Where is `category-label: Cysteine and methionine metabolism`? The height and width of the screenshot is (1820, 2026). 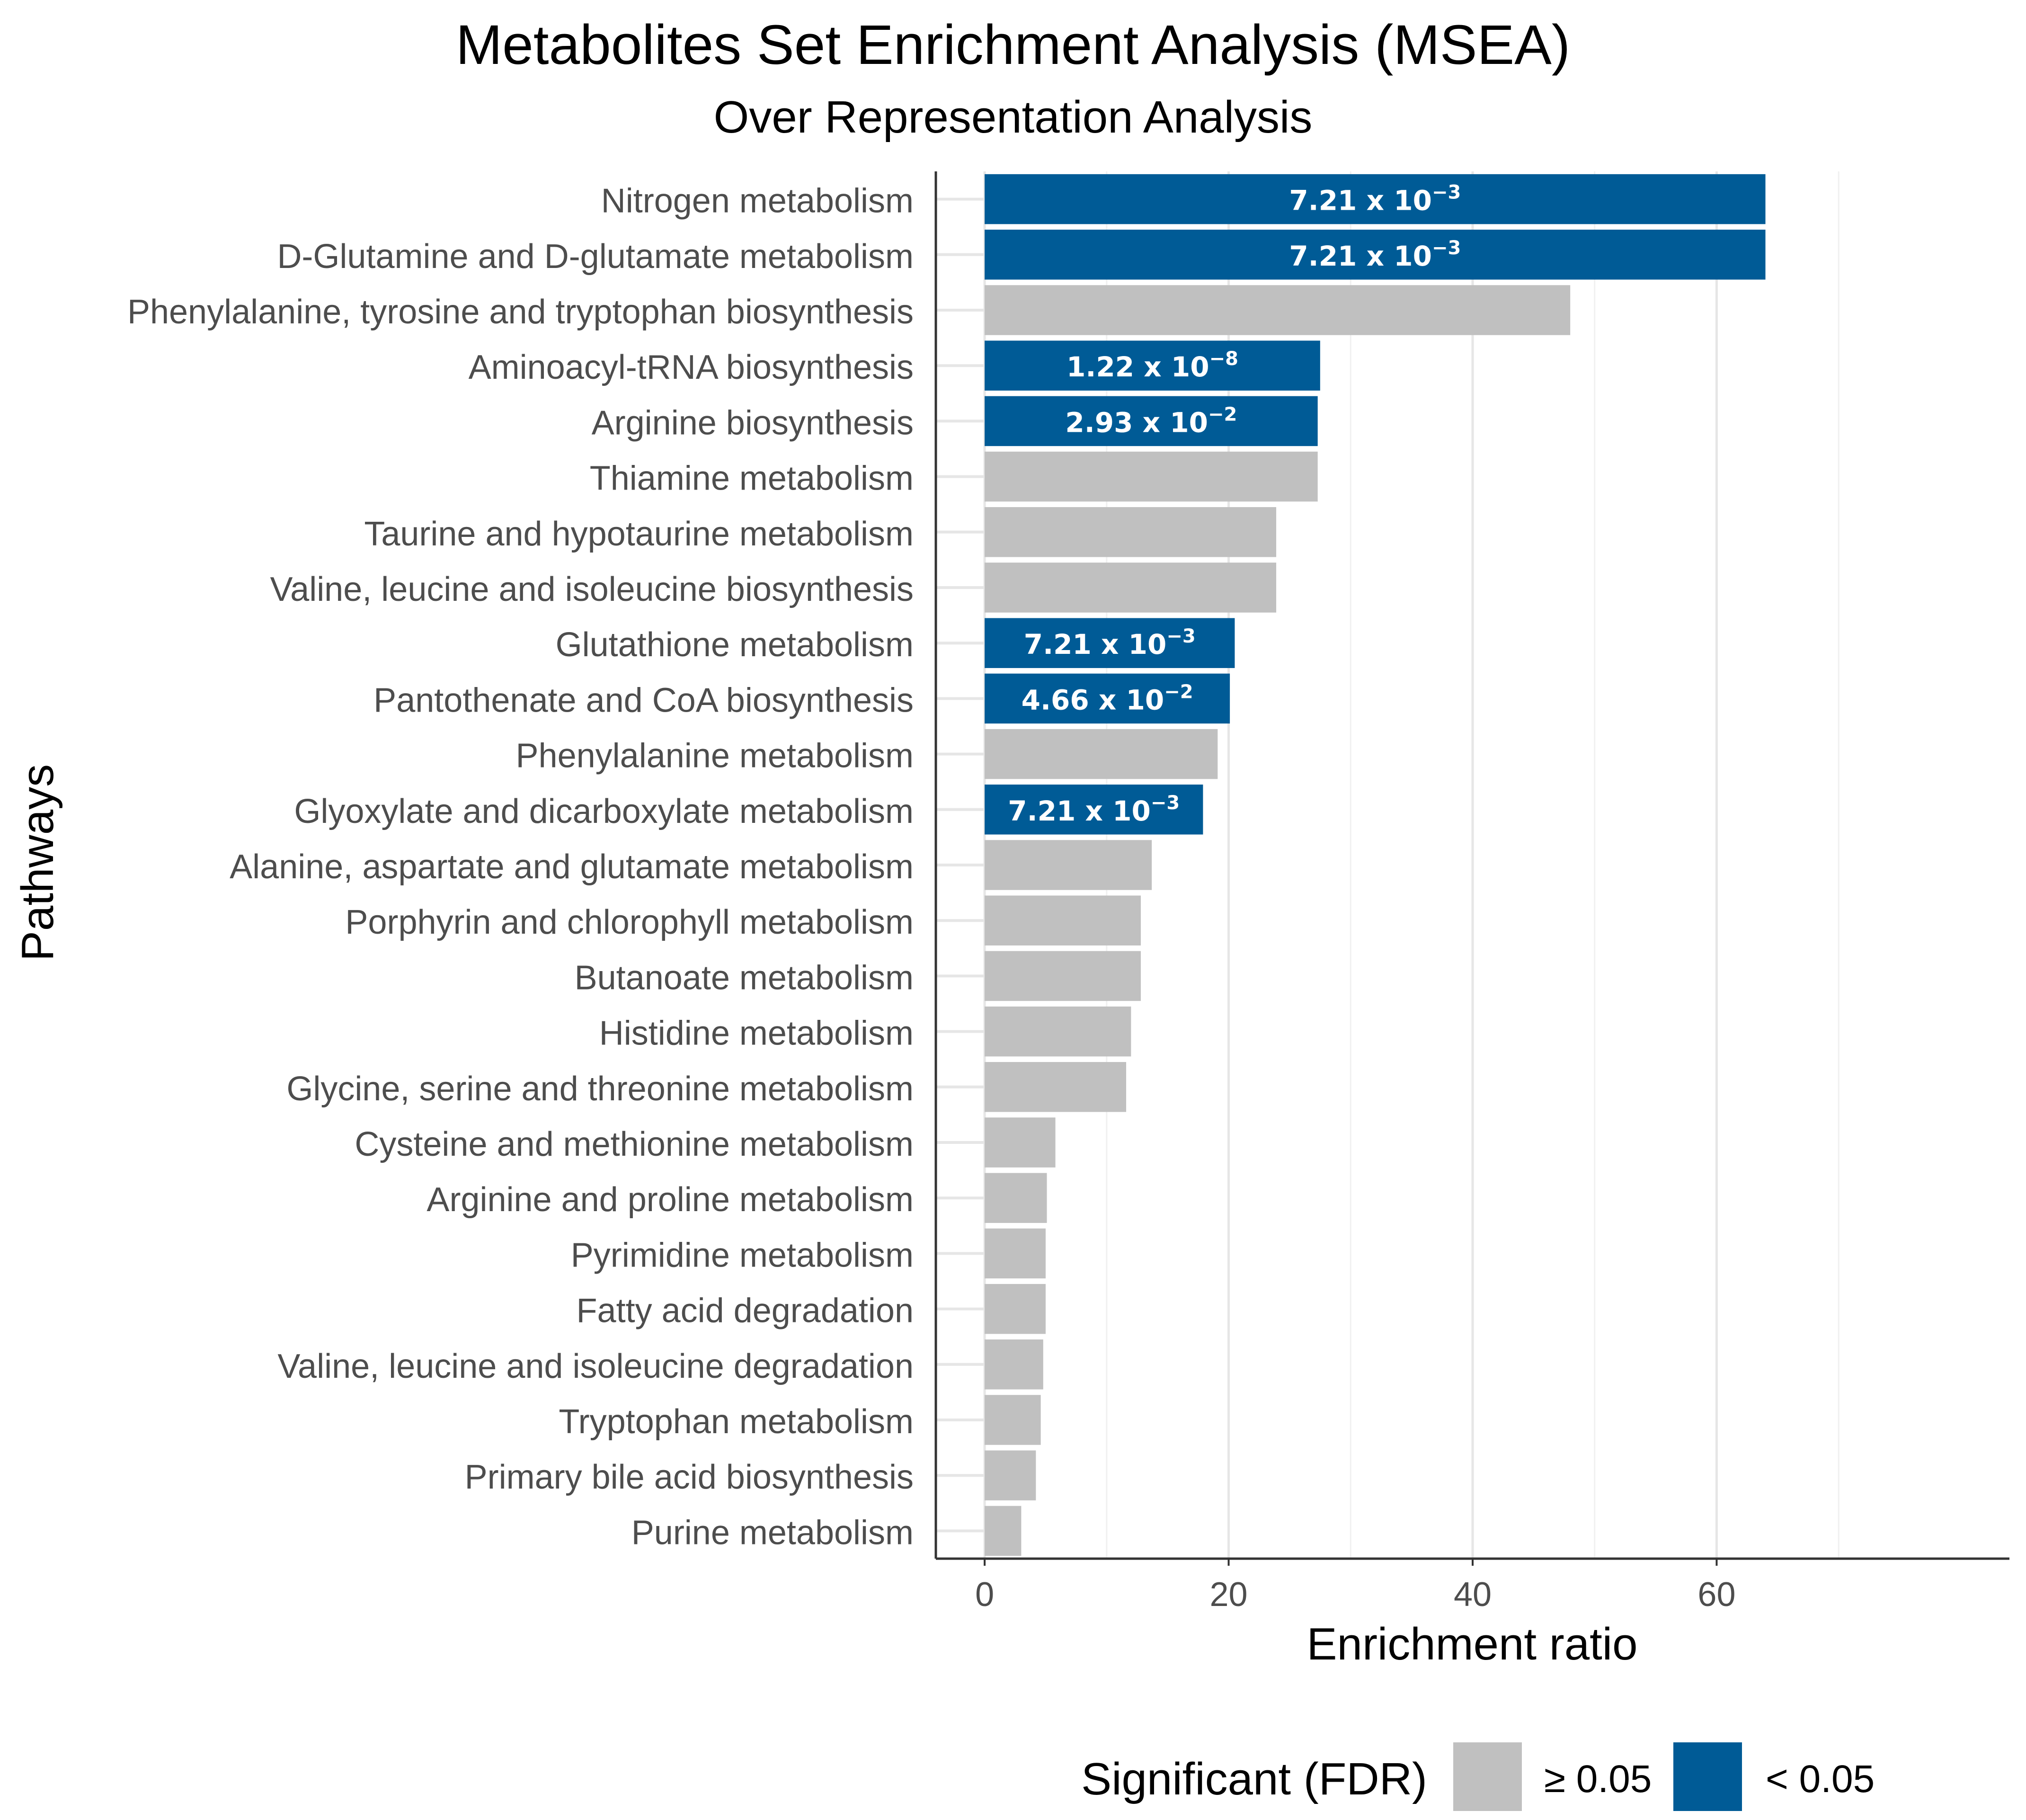
category-label: Cysteine and methionine metabolism is located at coordinates (634, 1144).